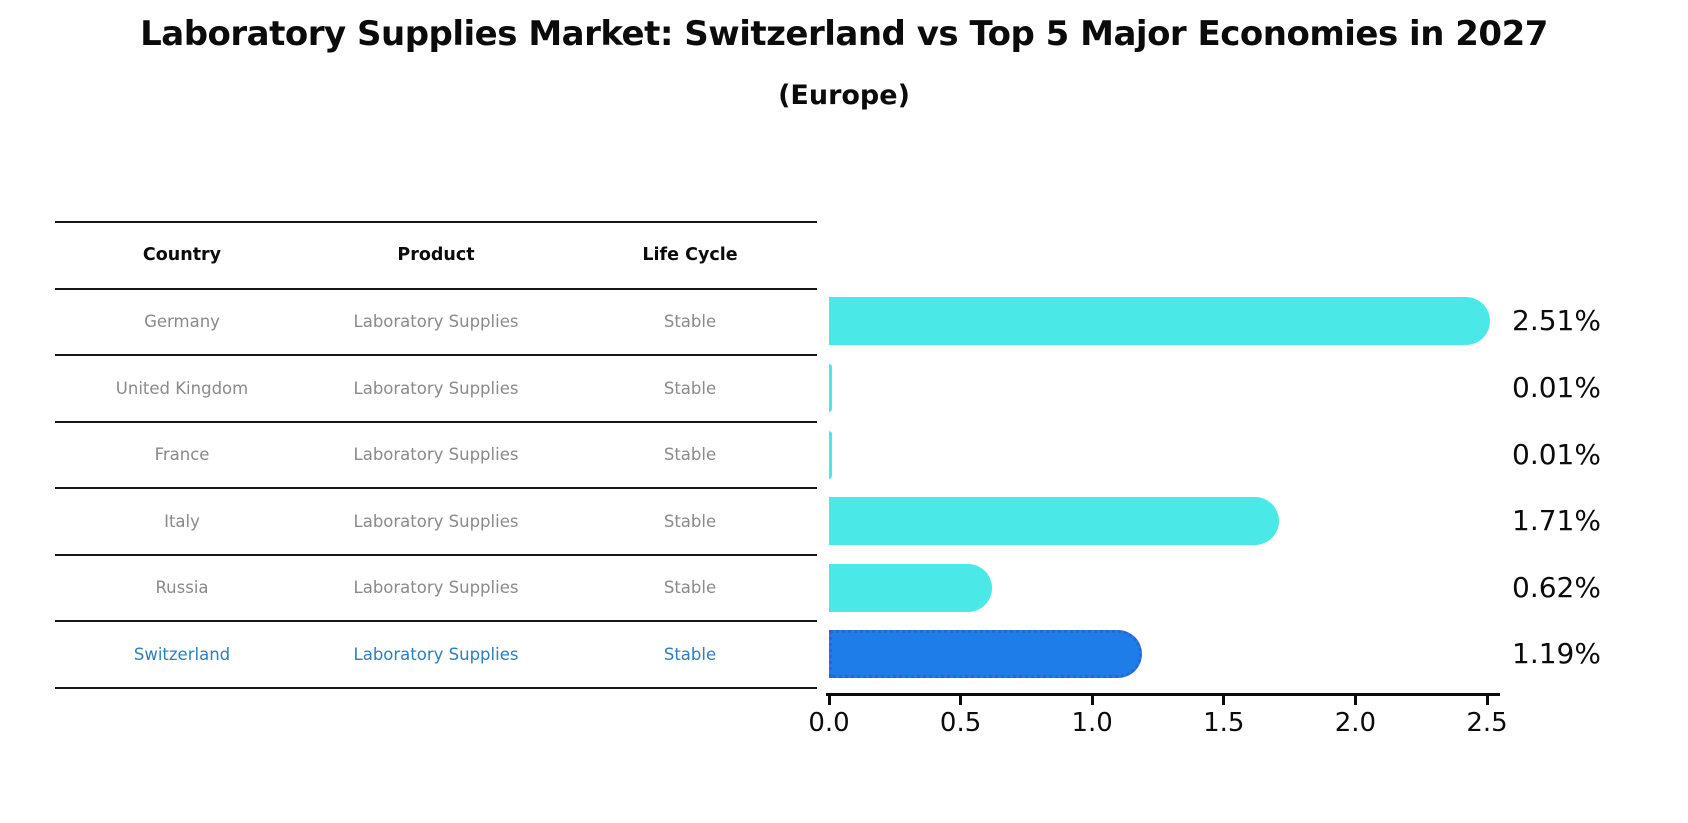 This screenshot has height=823, width=1688. What do you see at coordinates (182, 322) in the screenshot?
I see `cell-country: Germany` at bounding box center [182, 322].